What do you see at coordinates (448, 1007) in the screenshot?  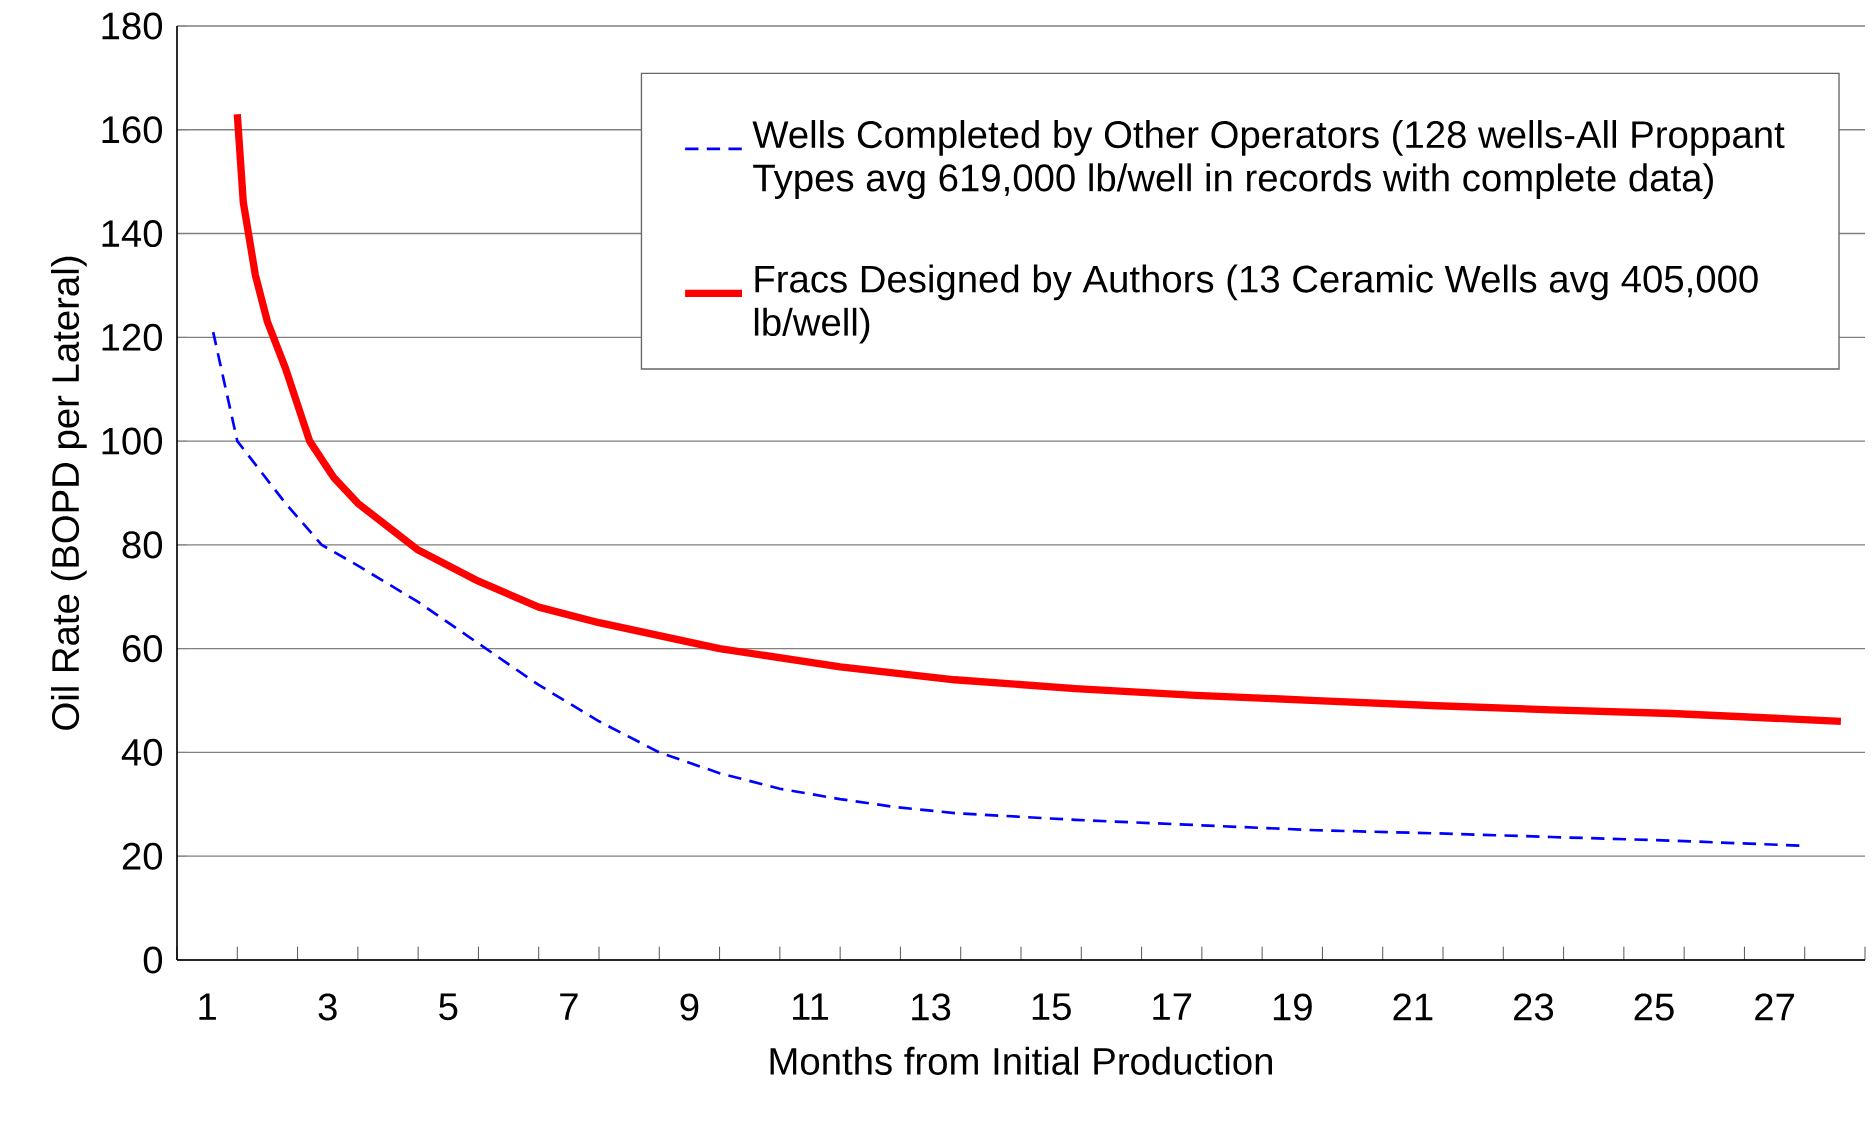 I see `x-tick-label: 5` at bounding box center [448, 1007].